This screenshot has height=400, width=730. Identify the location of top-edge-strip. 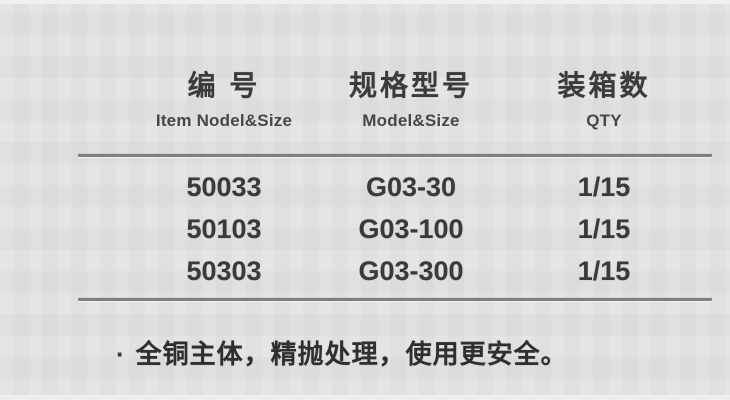
(365, 2).